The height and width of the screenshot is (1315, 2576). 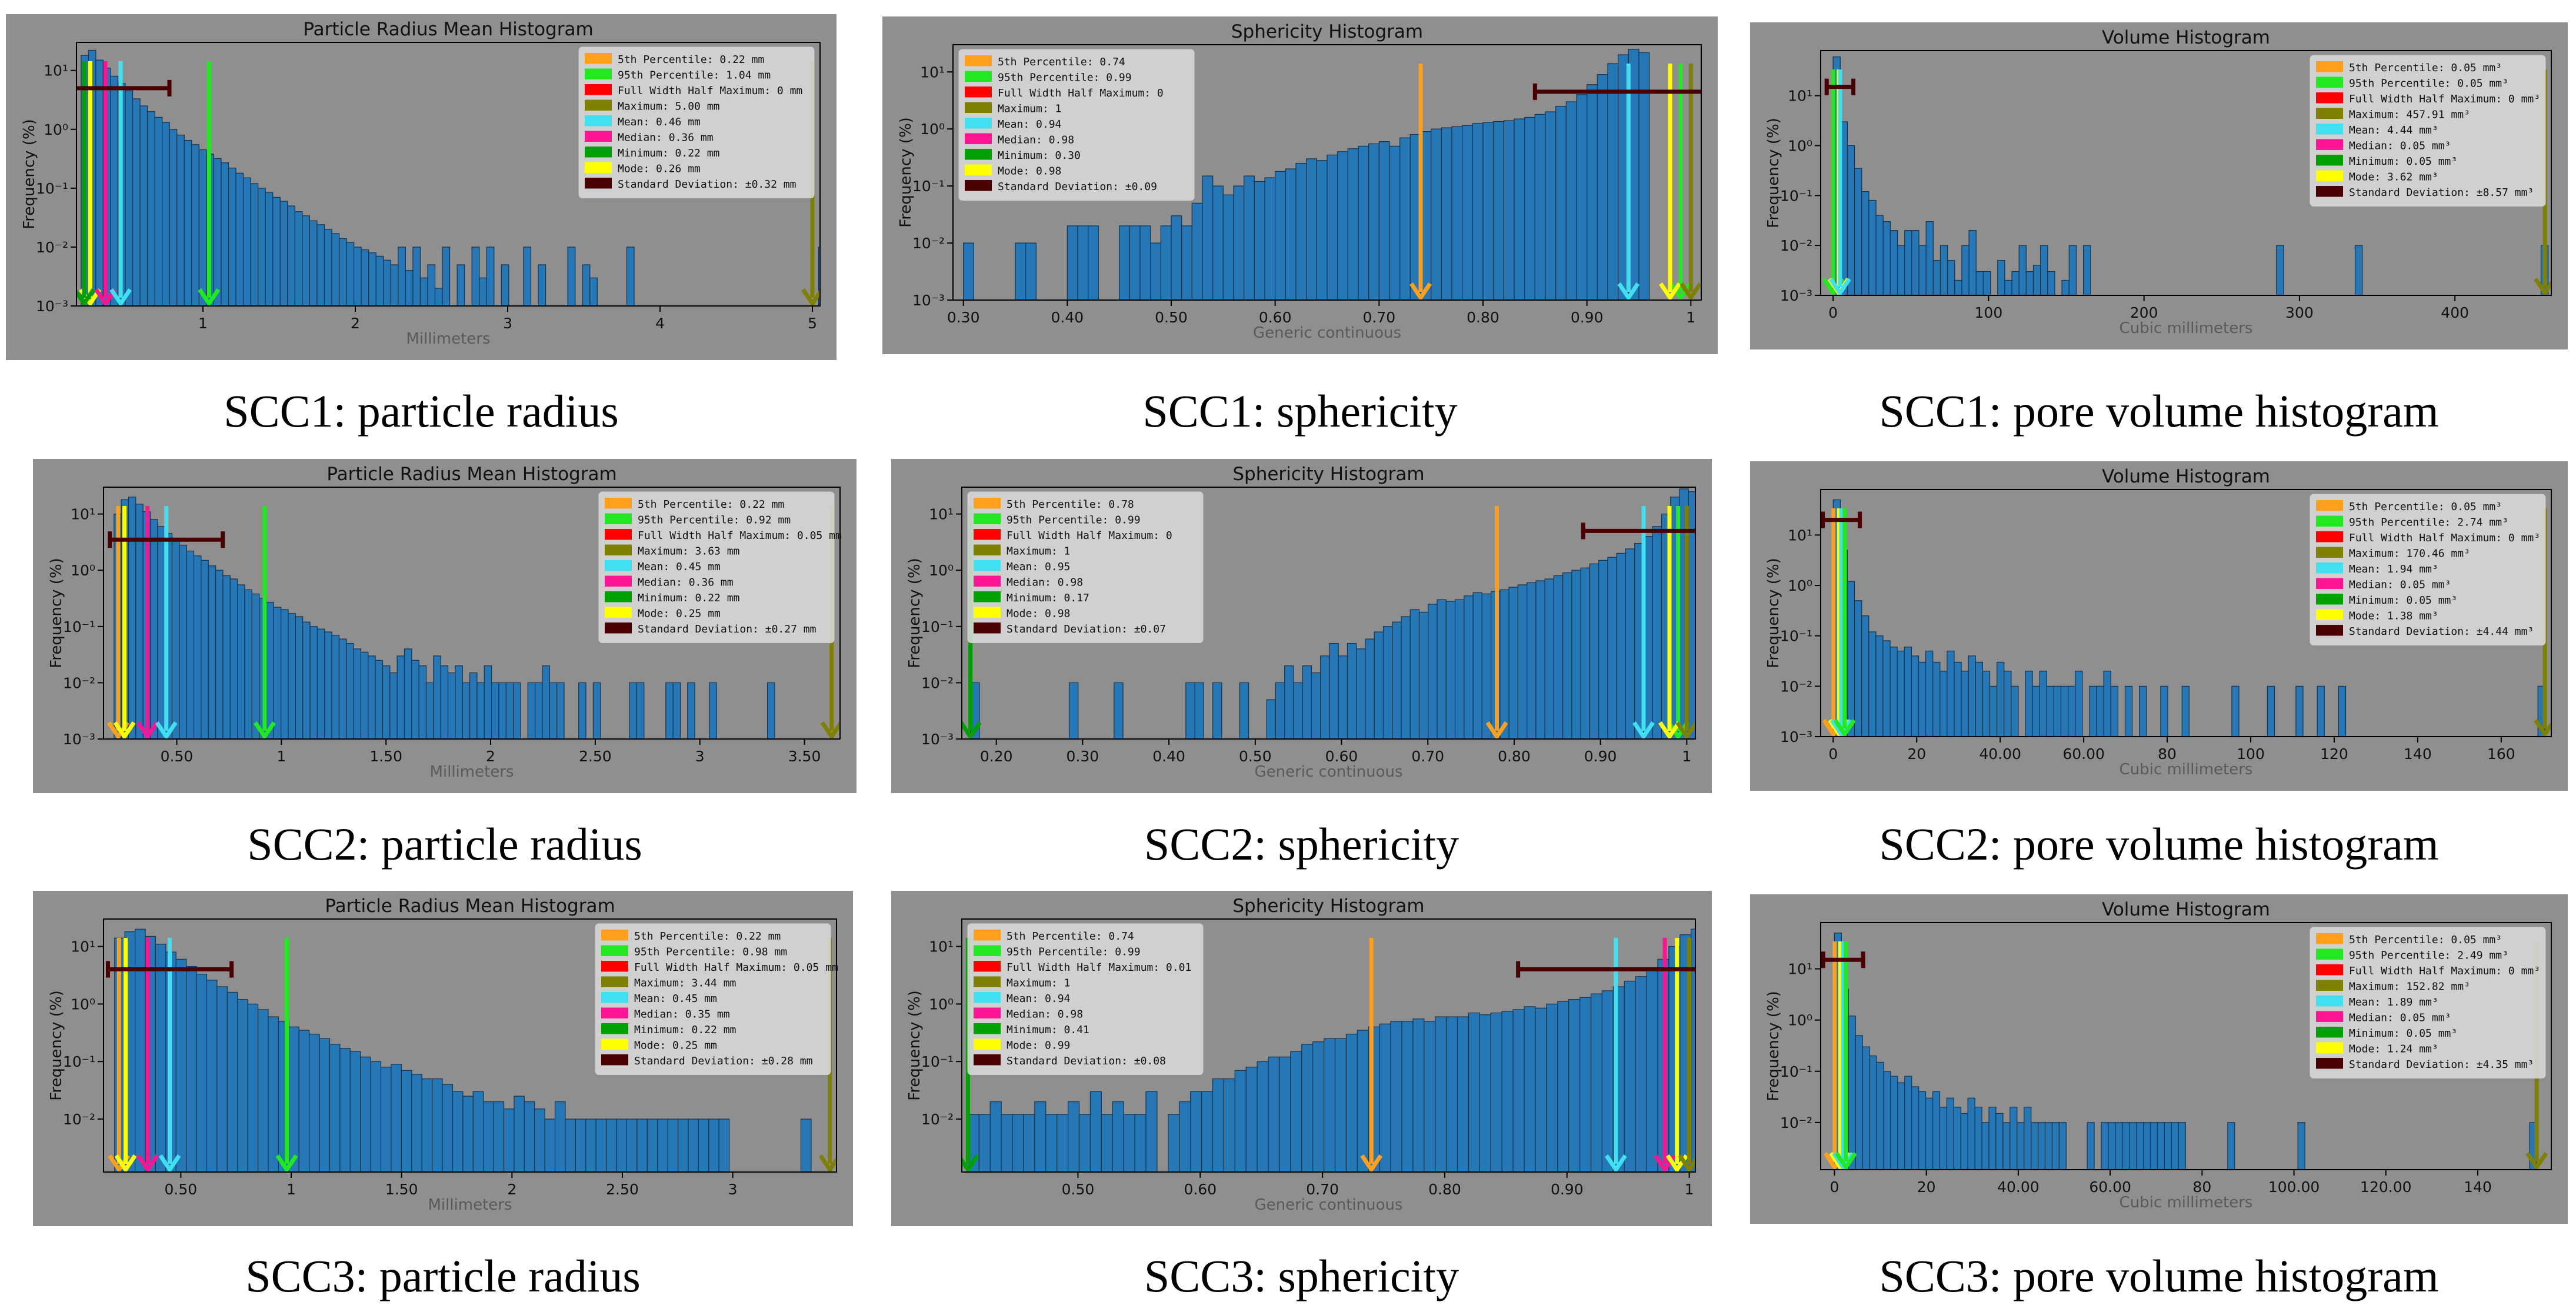 What do you see at coordinates (707, 936) in the screenshot?
I see `legend-entry-label: 5th Percentile: 0.22 mm` at bounding box center [707, 936].